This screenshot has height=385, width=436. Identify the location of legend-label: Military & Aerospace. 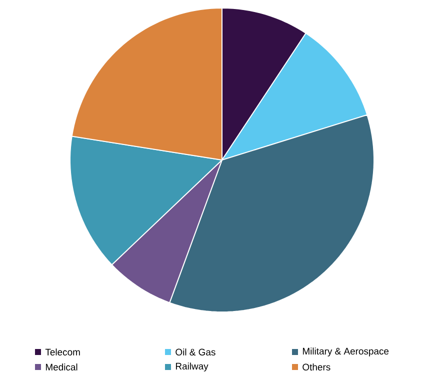
(345, 352).